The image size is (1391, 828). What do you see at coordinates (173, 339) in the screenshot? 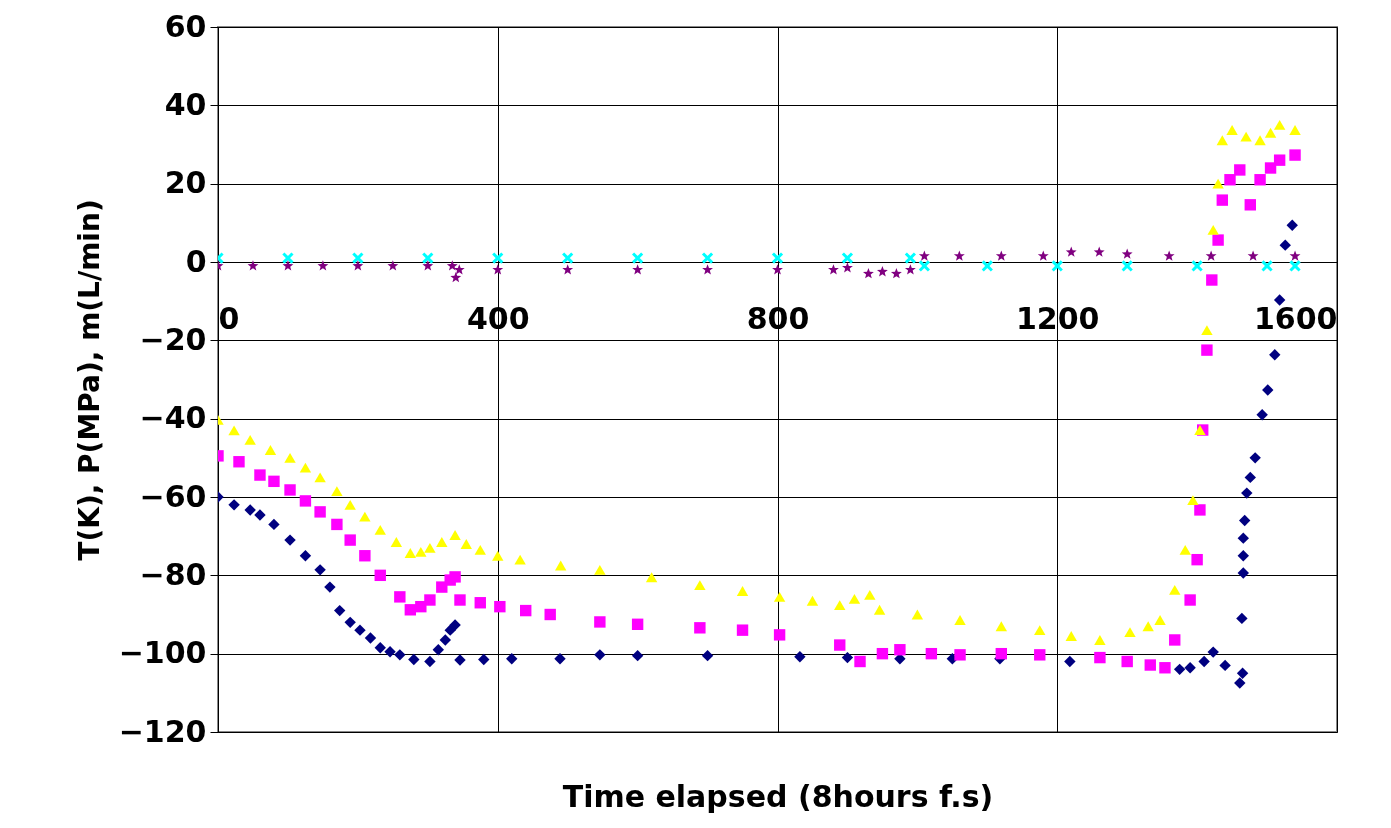
I see `y-tick-label: −20` at bounding box center [173, 339].